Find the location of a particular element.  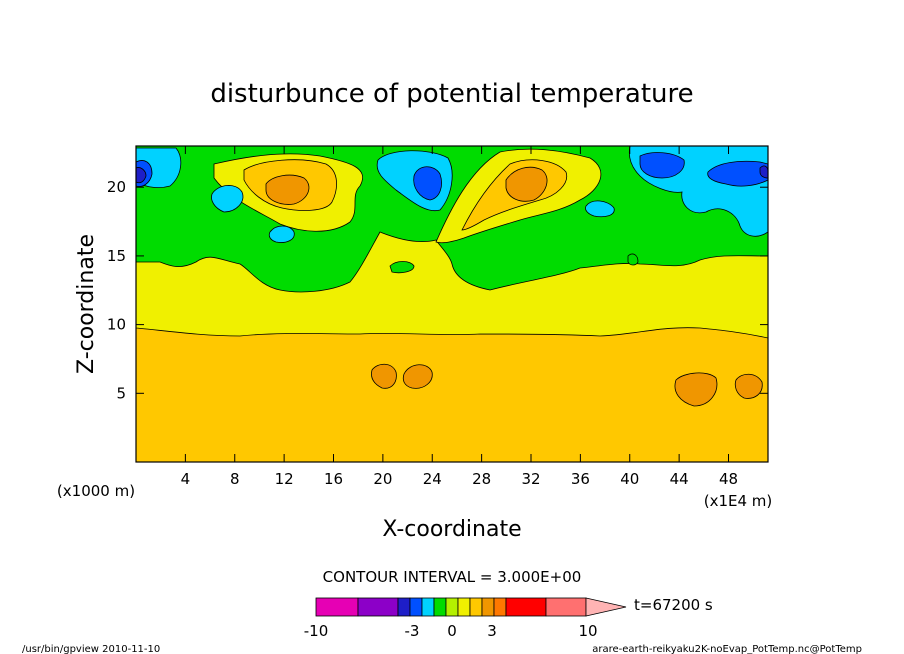

colorbar is located at coordinates (471, 607).